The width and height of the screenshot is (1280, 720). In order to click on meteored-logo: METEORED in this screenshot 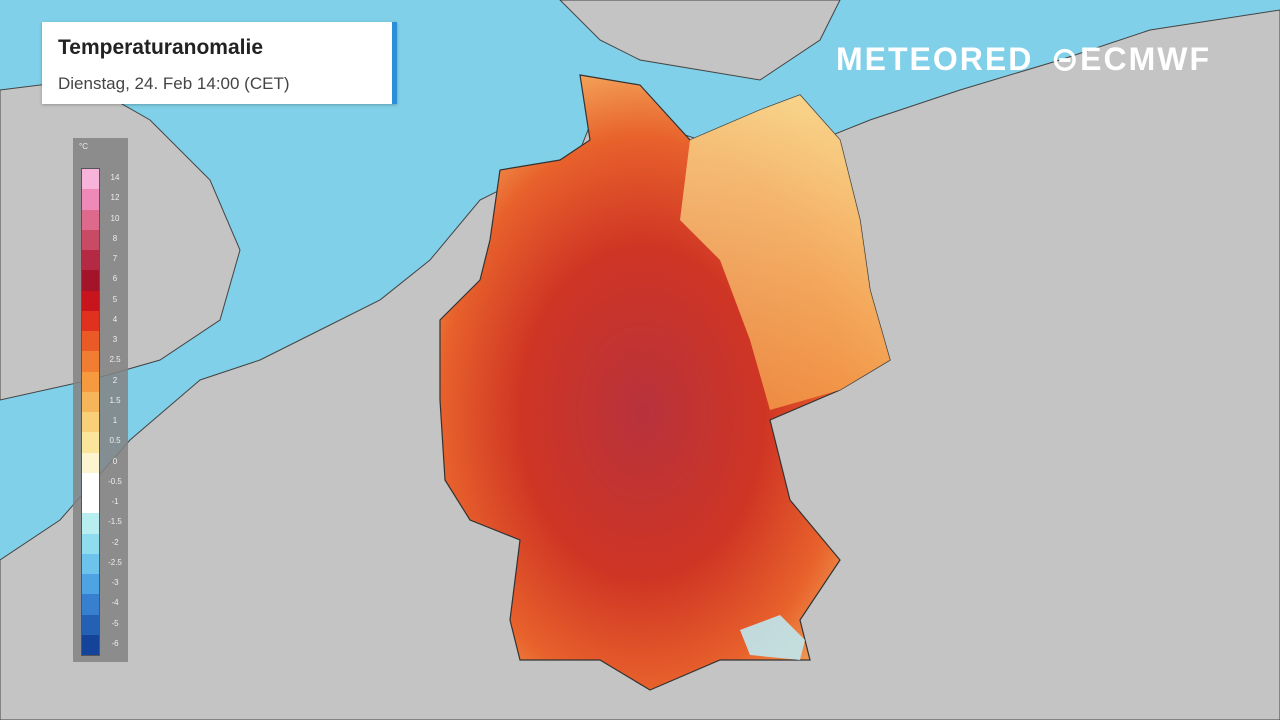, I will do `click(935, 58)`.